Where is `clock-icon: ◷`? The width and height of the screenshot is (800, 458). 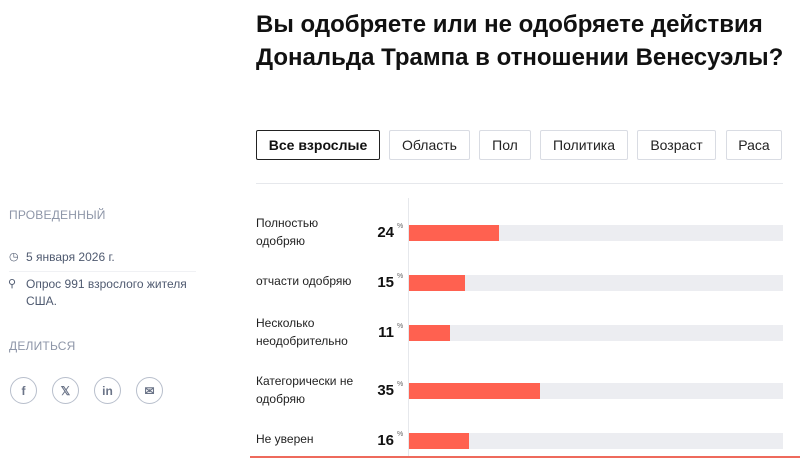
clock-icon: ◷ is located at coordinates (14, 257).